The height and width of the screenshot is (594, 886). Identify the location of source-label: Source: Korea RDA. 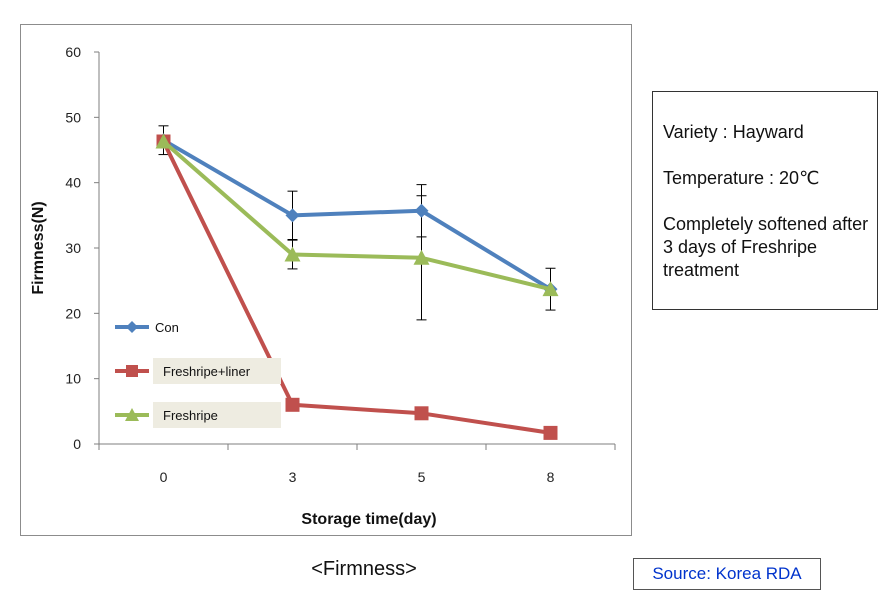
(727, 574).